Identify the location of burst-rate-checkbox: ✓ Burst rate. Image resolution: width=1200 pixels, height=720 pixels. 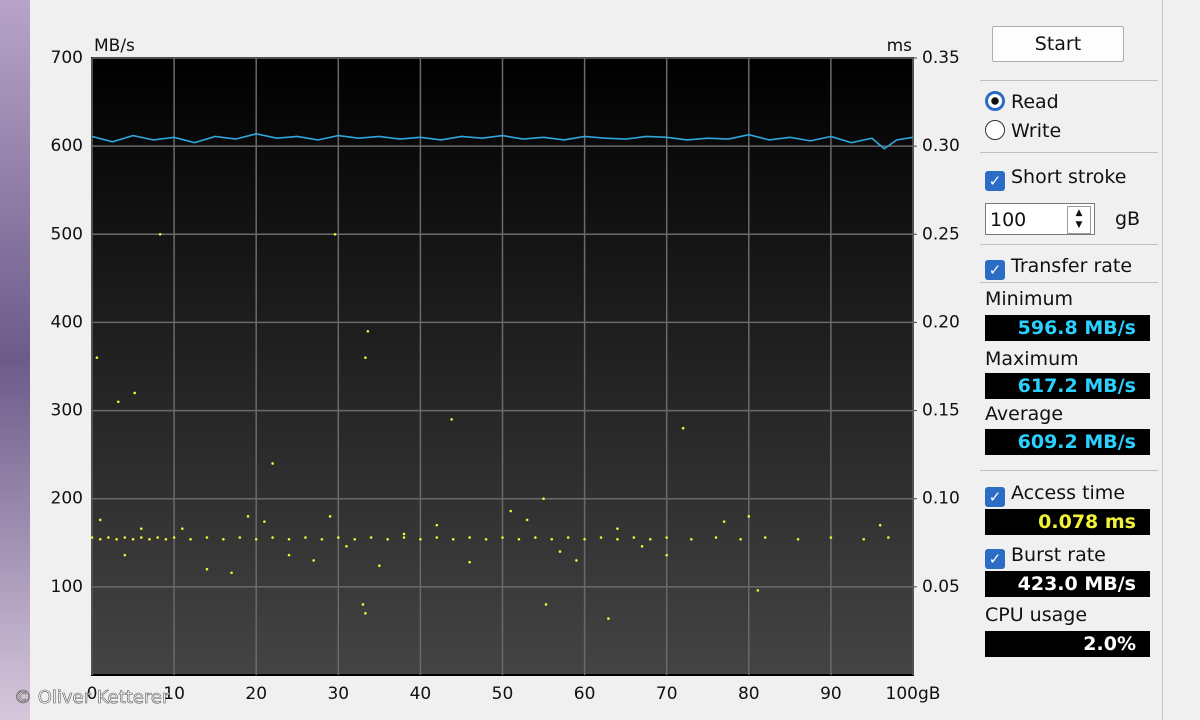
(1045, 556).